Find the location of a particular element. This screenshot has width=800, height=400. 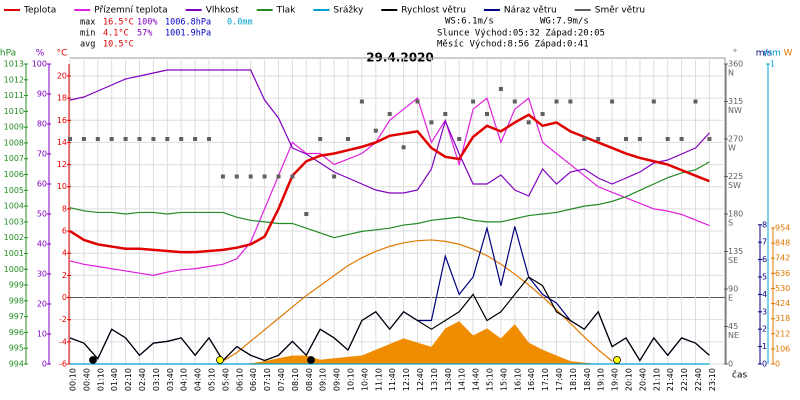

stat-value: 1006.8hPa is located at coordinates (188, 23).